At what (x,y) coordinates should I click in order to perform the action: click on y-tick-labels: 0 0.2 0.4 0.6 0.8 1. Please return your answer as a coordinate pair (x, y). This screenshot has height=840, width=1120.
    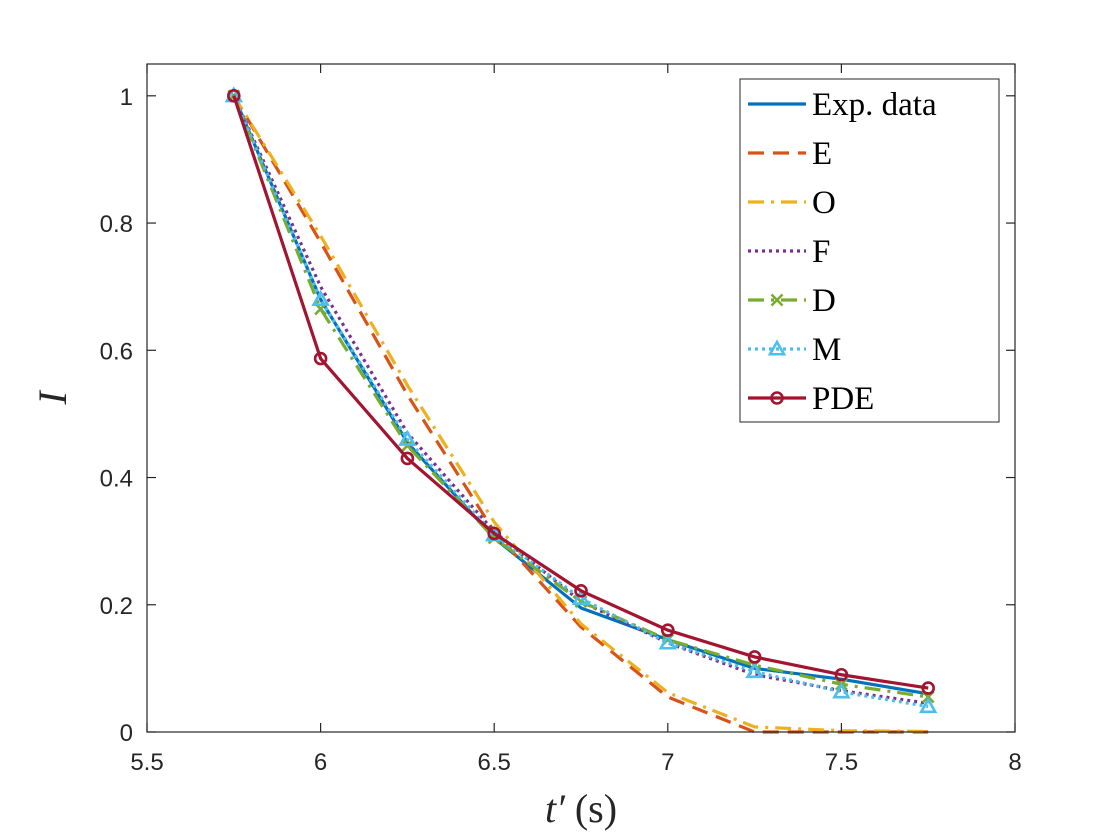
    Looking at the image, I should click on (116, 415).